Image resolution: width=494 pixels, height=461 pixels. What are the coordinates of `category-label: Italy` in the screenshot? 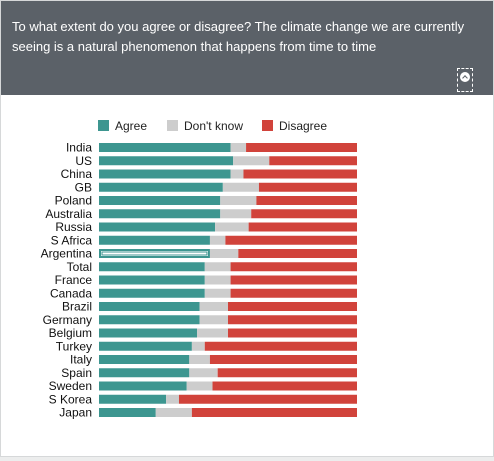 It's located at (81, 360).